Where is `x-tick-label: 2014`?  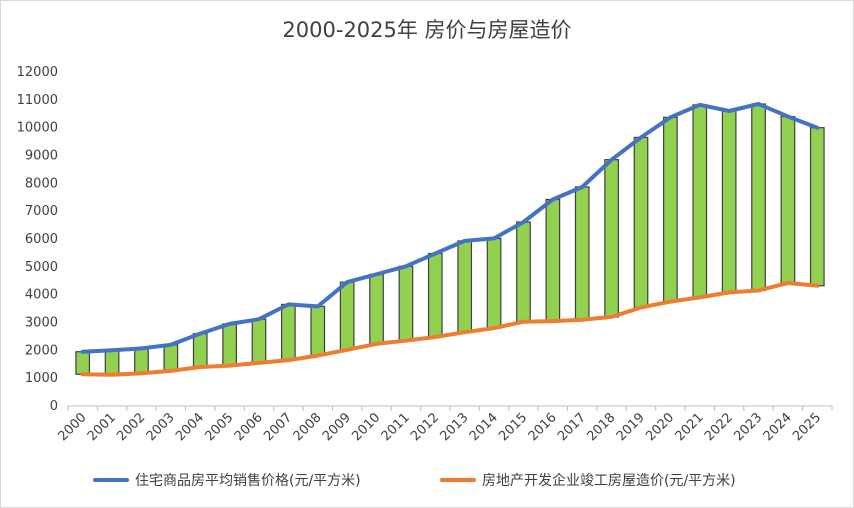
x-tick-label: 2014 is located at coordinates (484, 427).